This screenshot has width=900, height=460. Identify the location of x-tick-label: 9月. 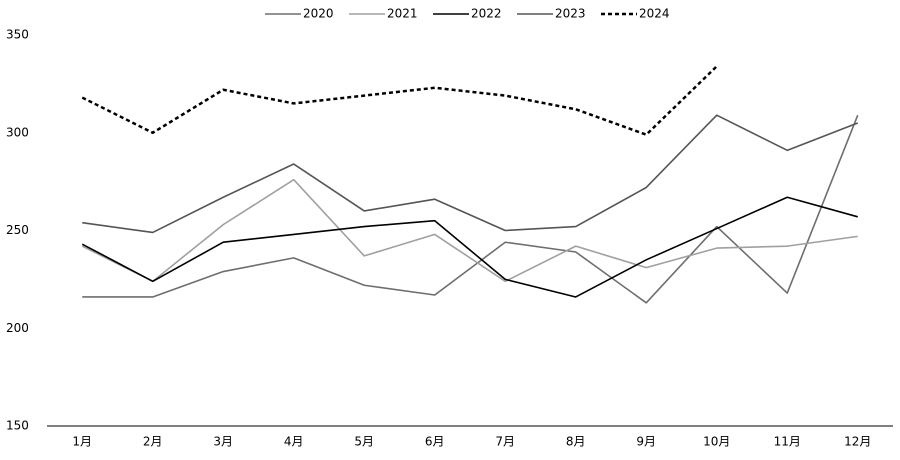
(646, 442).